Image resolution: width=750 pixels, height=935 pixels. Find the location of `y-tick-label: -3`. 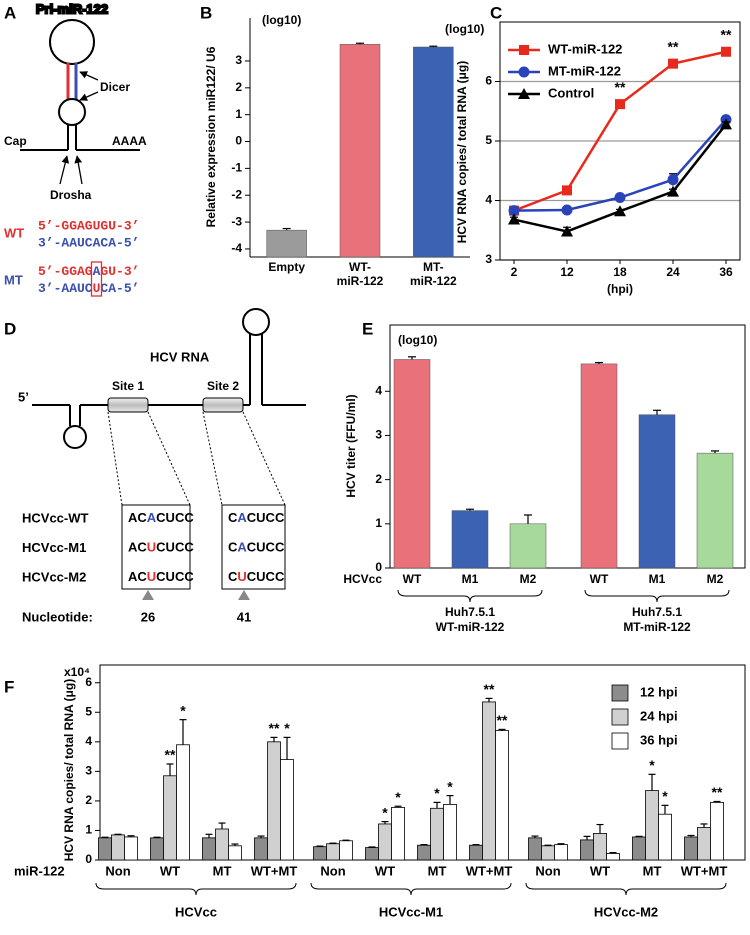

y-tick-label: -3 is located at coordinates (236, 221).